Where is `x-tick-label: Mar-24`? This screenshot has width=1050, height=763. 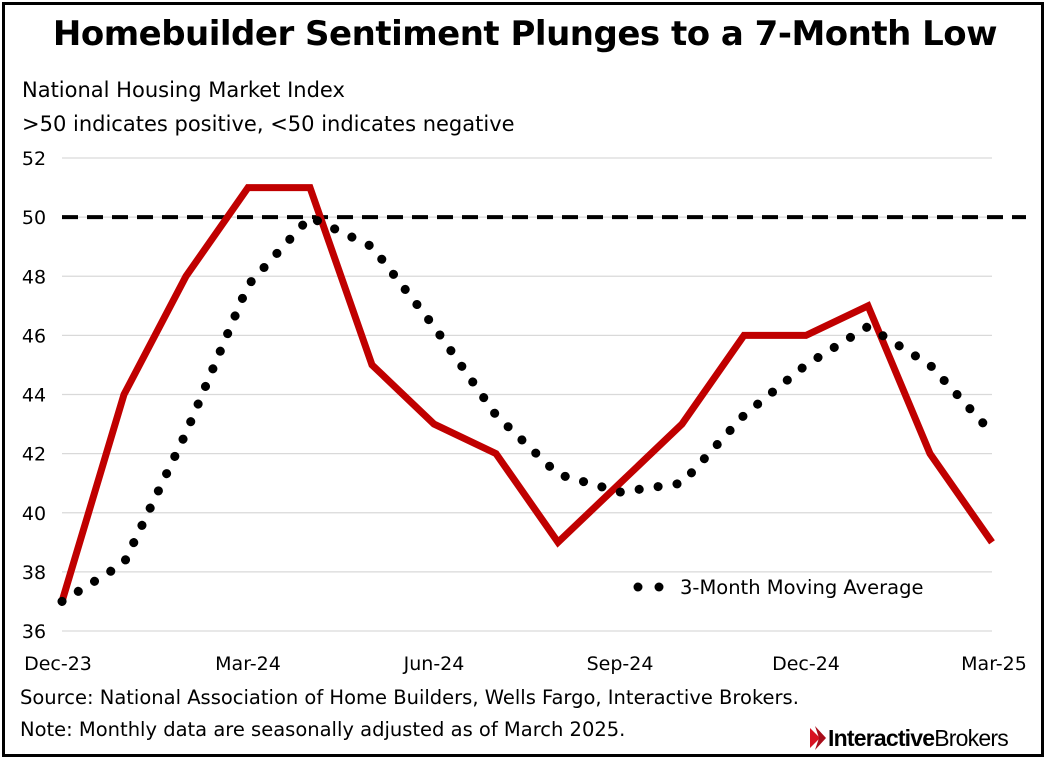 x-tick-label: Mar-24 is located at coordinates (248, 664).